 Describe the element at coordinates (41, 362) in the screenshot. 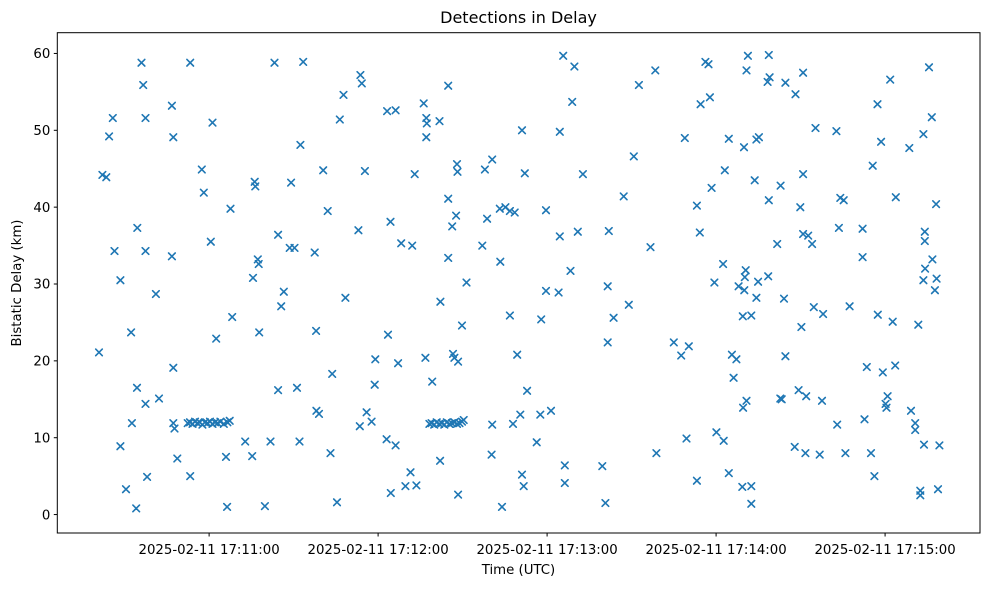

I see `y-tick-label: 20` at that location.